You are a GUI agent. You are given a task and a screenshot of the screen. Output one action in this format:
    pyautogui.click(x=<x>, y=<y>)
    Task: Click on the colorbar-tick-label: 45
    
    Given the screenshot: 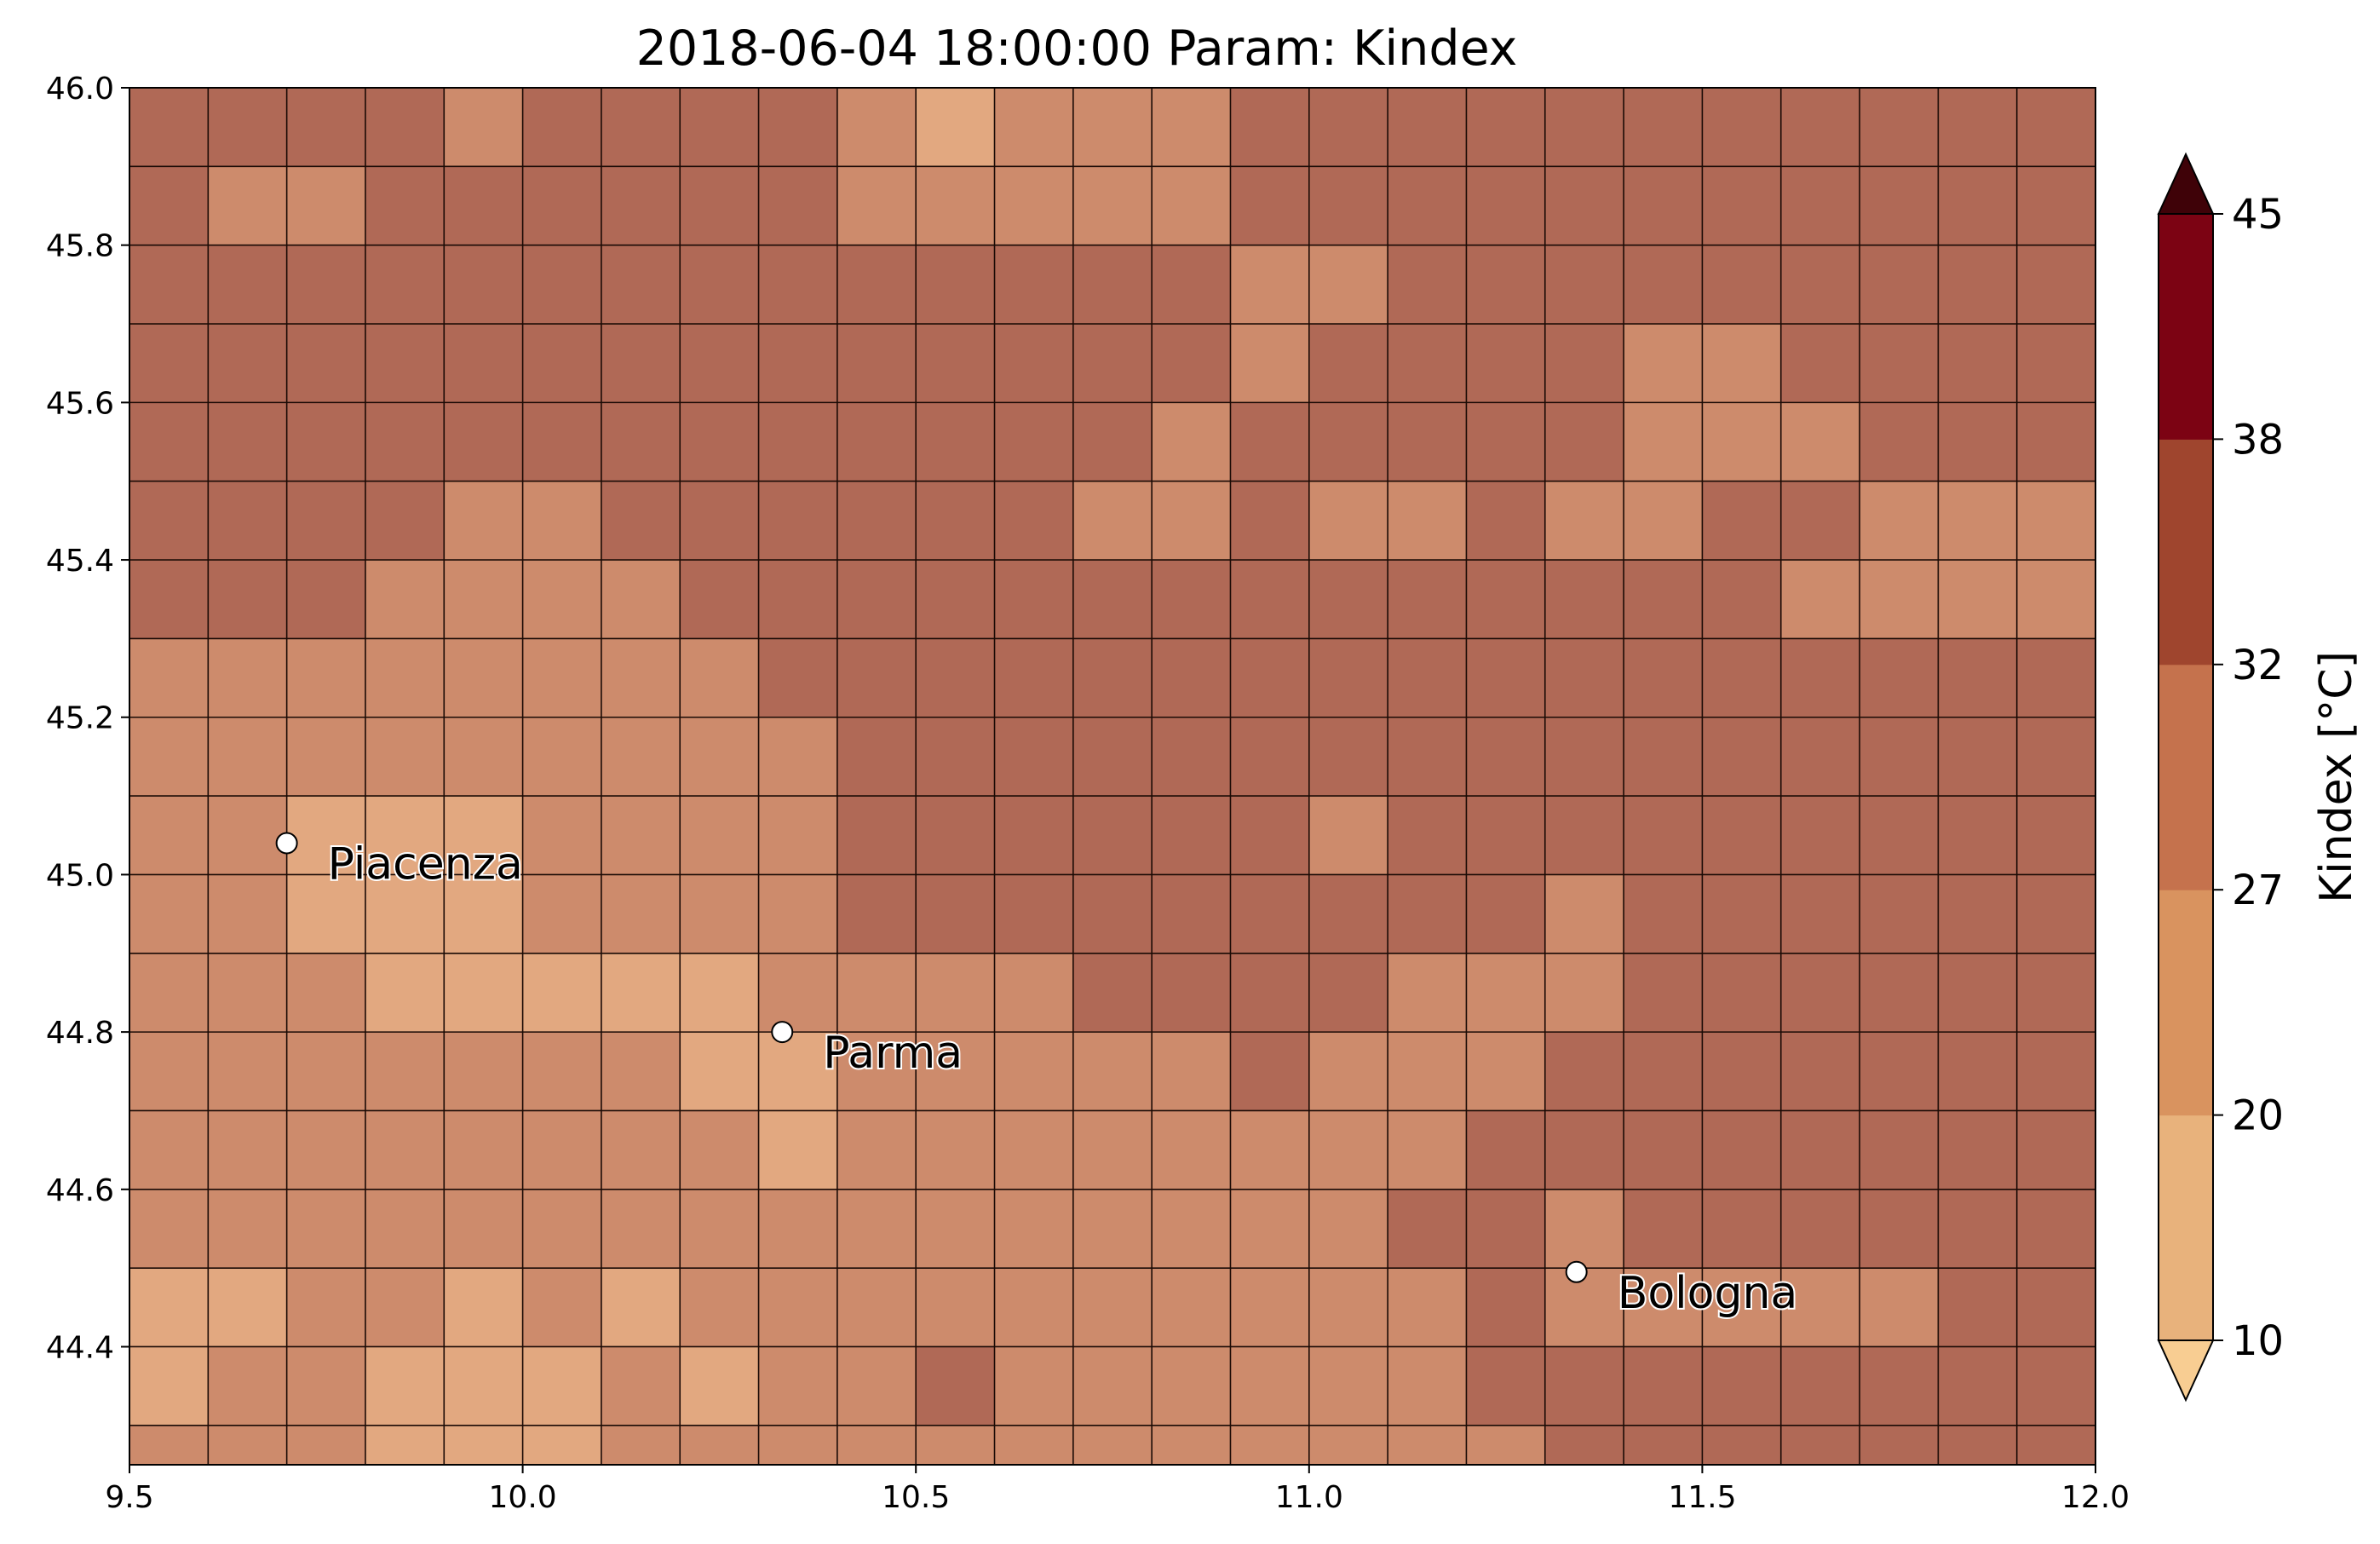 What is the action you would take?
    pyautogui.click(x=2258, y=215)
    